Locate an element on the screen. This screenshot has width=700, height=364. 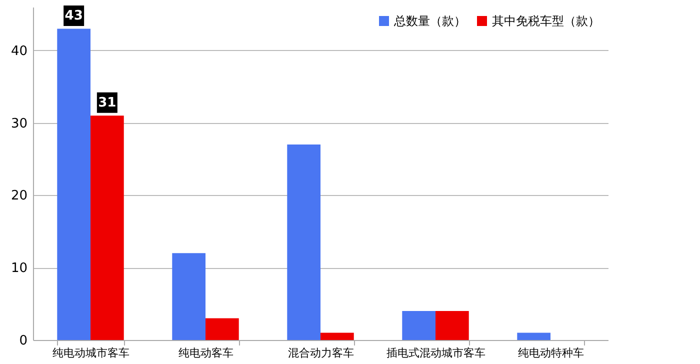
x-tick-label: 纯电动客车 is located at coordinates (206, 353).